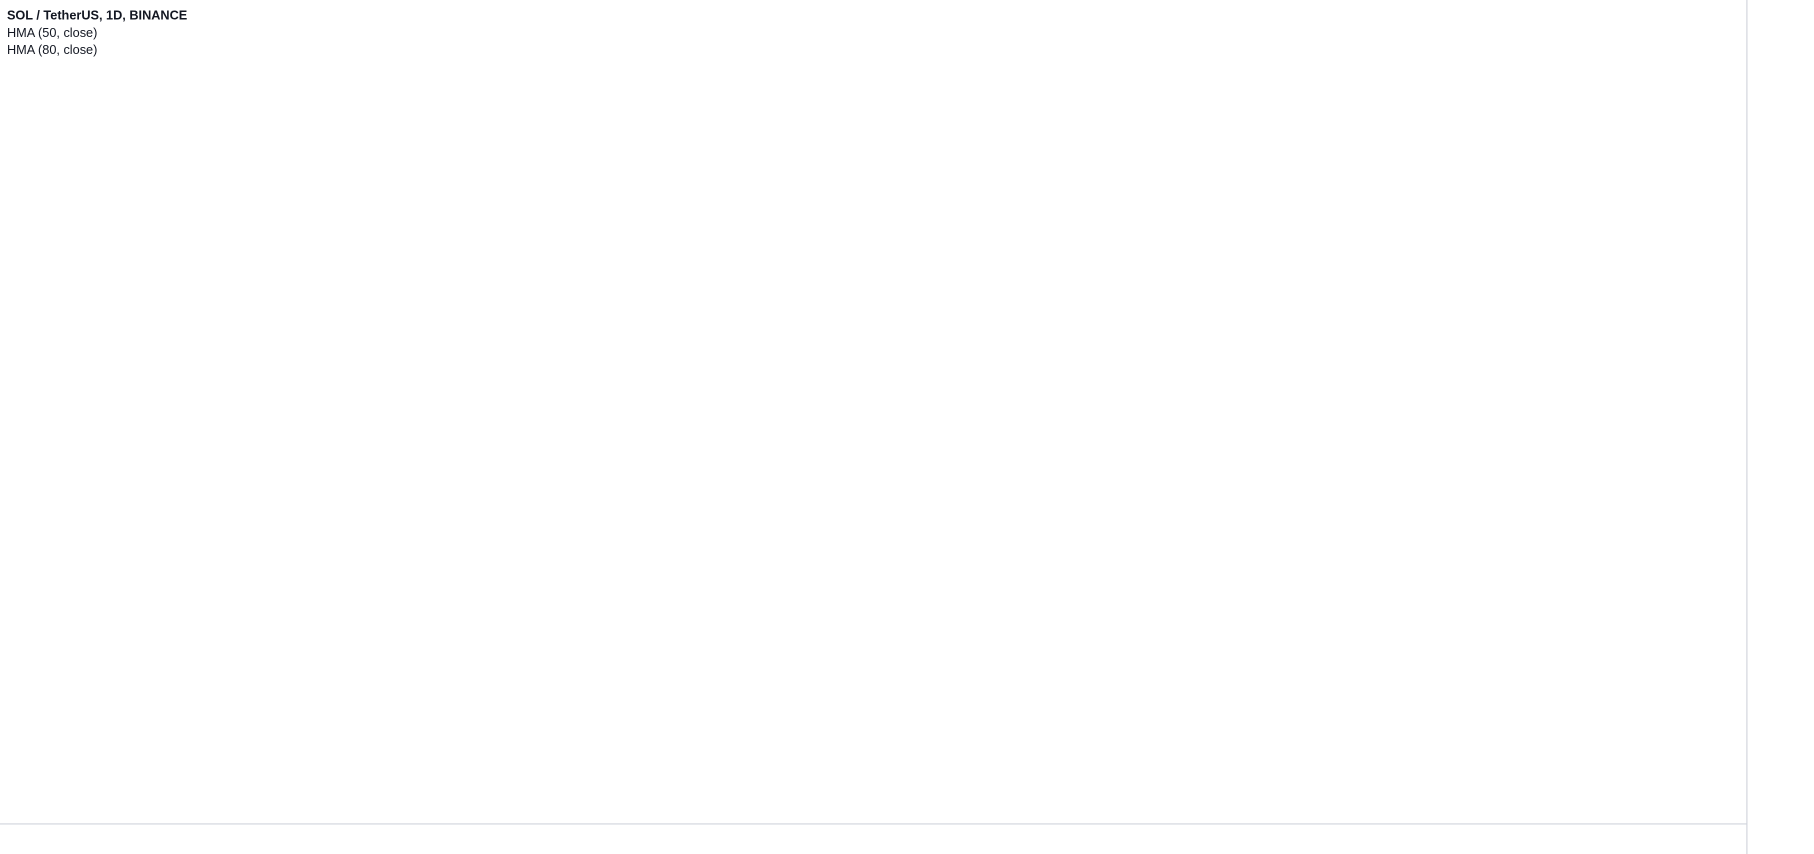 The width and height of the screenshot is (1814, 854). I want to click on legend-entry: HMA (50, close), so click(52, 32).